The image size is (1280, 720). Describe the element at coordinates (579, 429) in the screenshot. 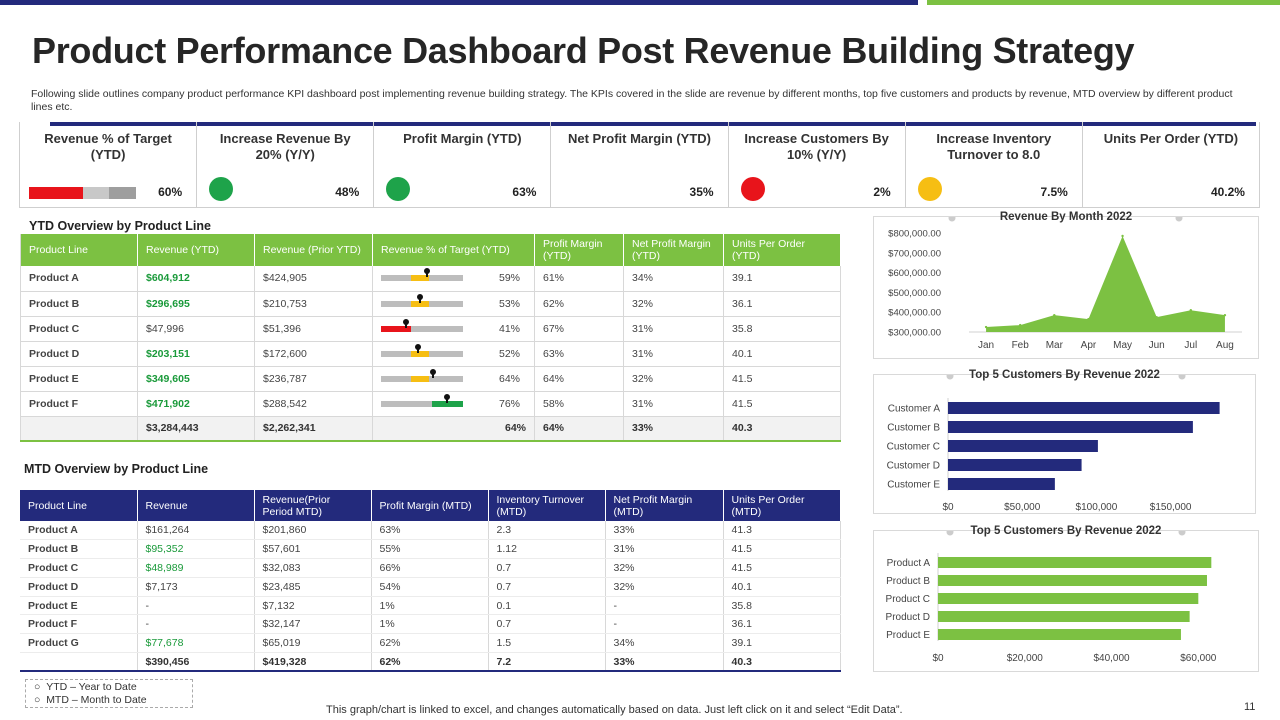

I see `total-cell: 64%` at that location.